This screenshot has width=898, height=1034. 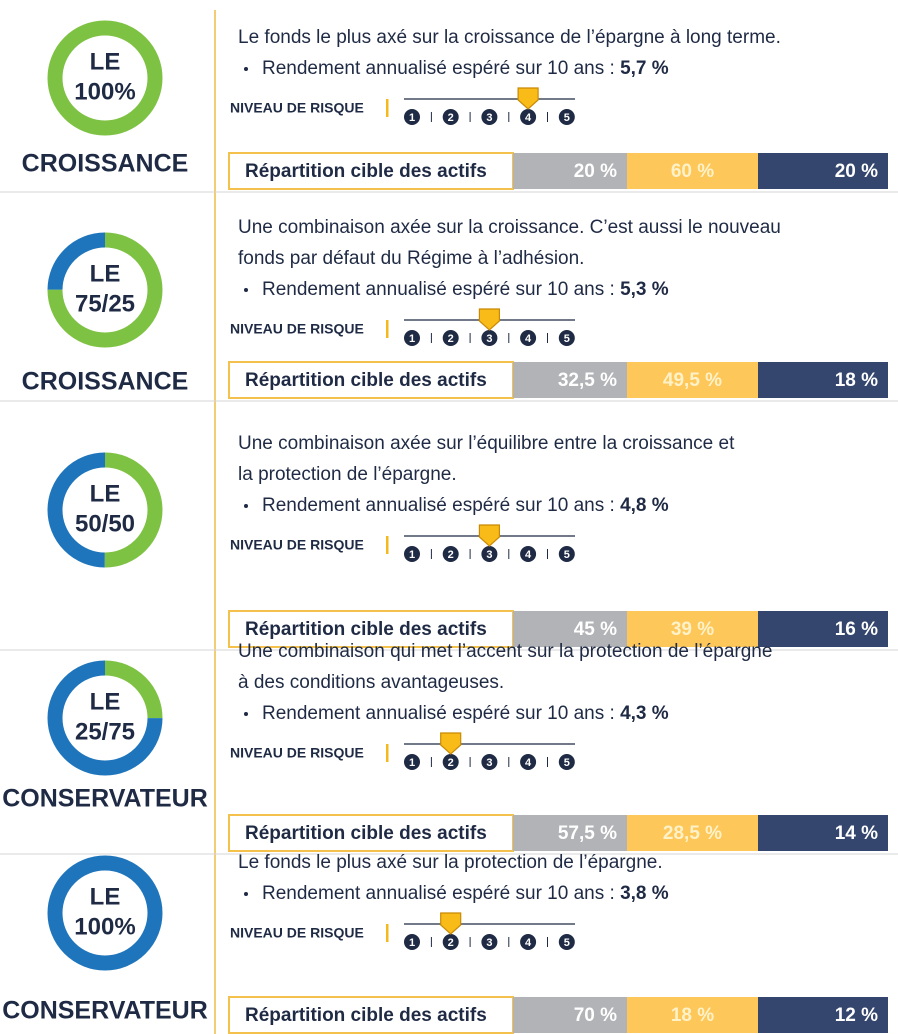 What do you see at coordinates (644, 289) in the screenshot?
I see `return-value: 5,3 %` at bounding box center [644, 289].